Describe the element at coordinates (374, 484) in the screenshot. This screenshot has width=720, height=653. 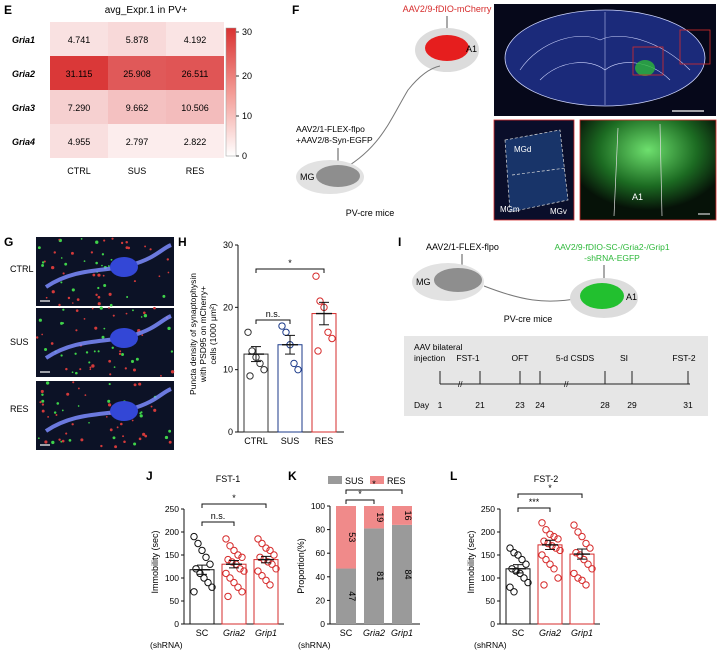
I see `k-bracket-2-label: *` at that location.